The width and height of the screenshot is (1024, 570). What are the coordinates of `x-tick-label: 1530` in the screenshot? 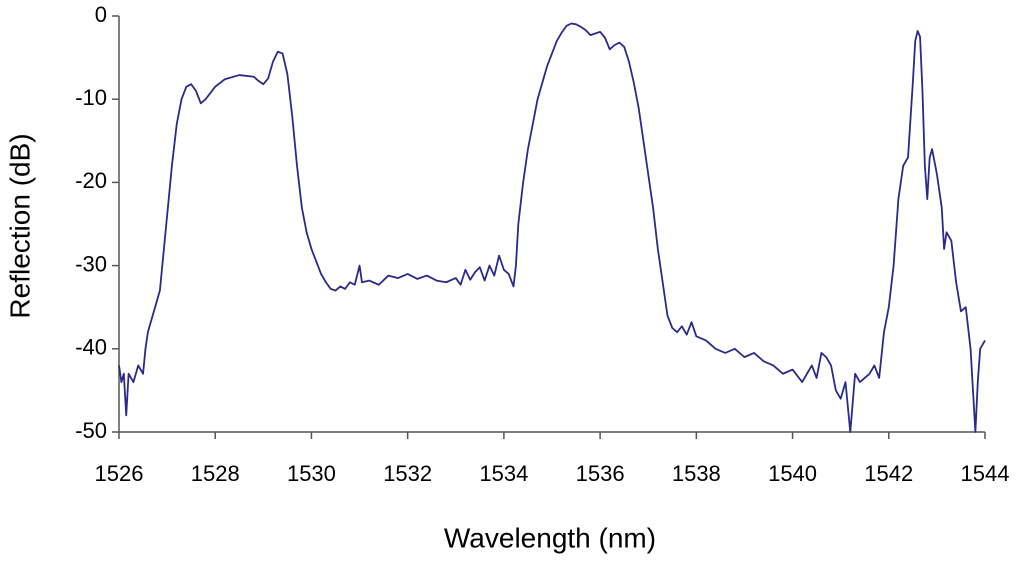 It's located at (311, 473).